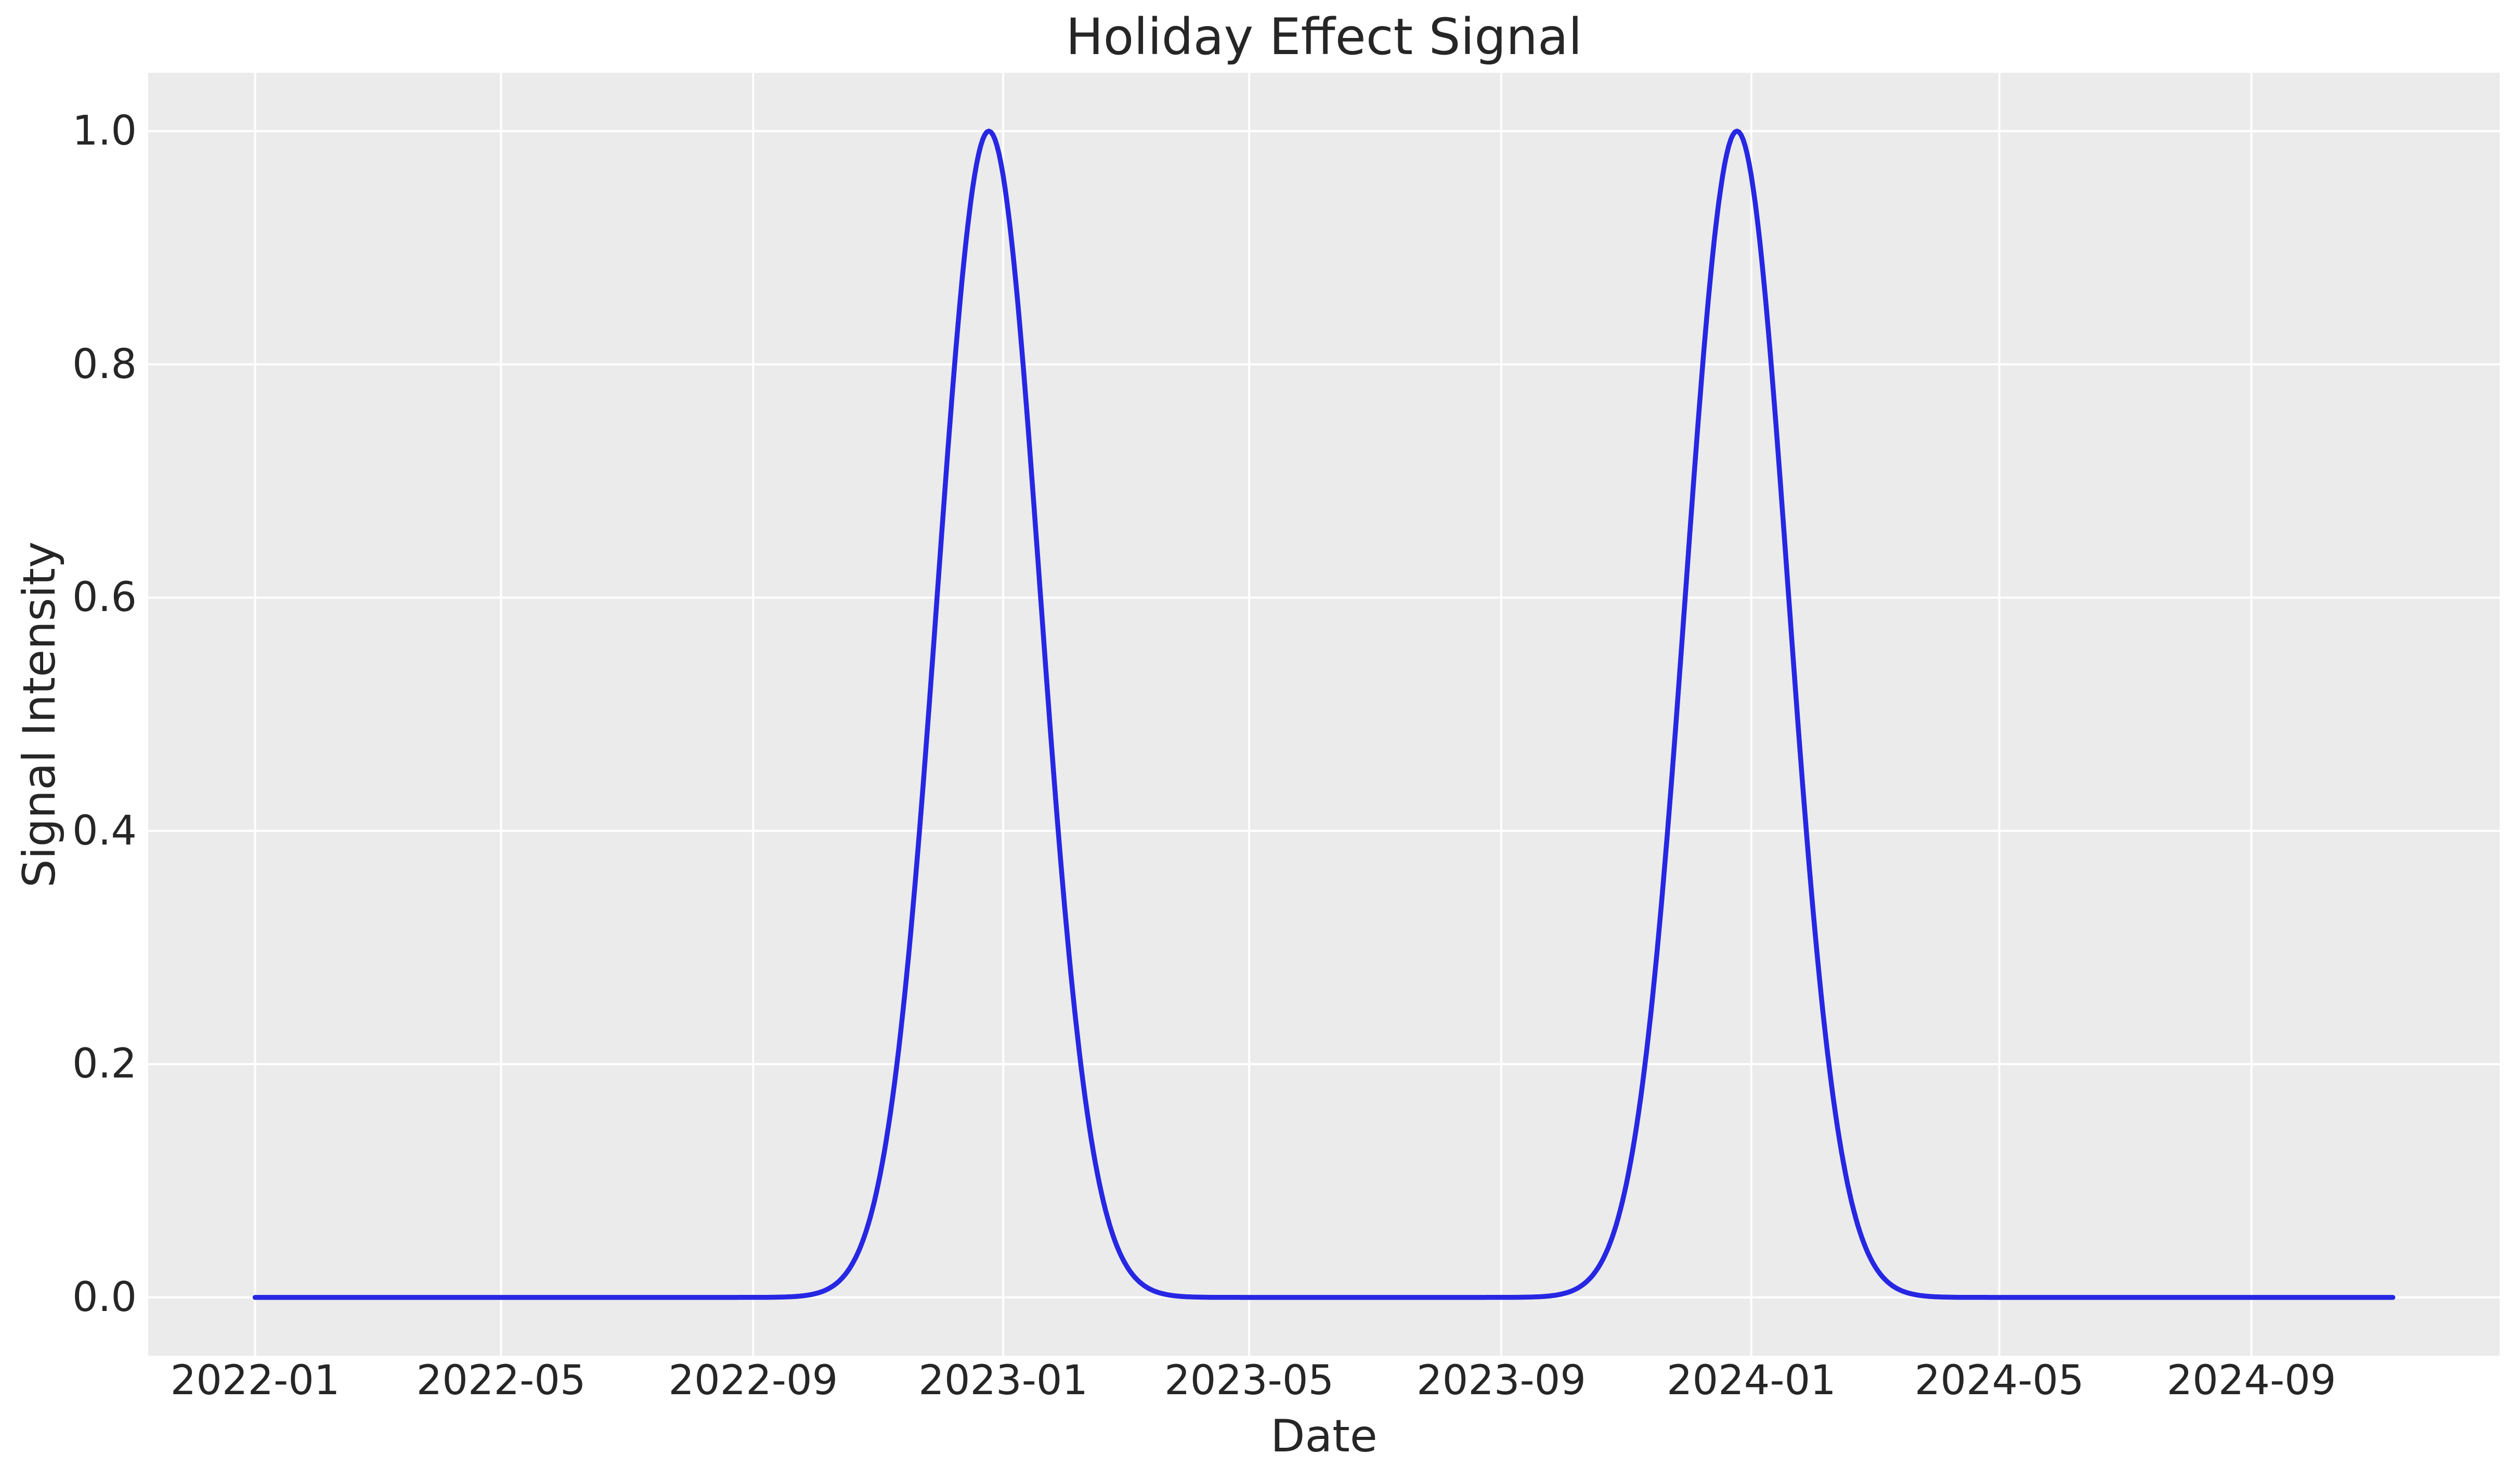  I want to click on y-tick-label: 0.6, so click(104, 597).